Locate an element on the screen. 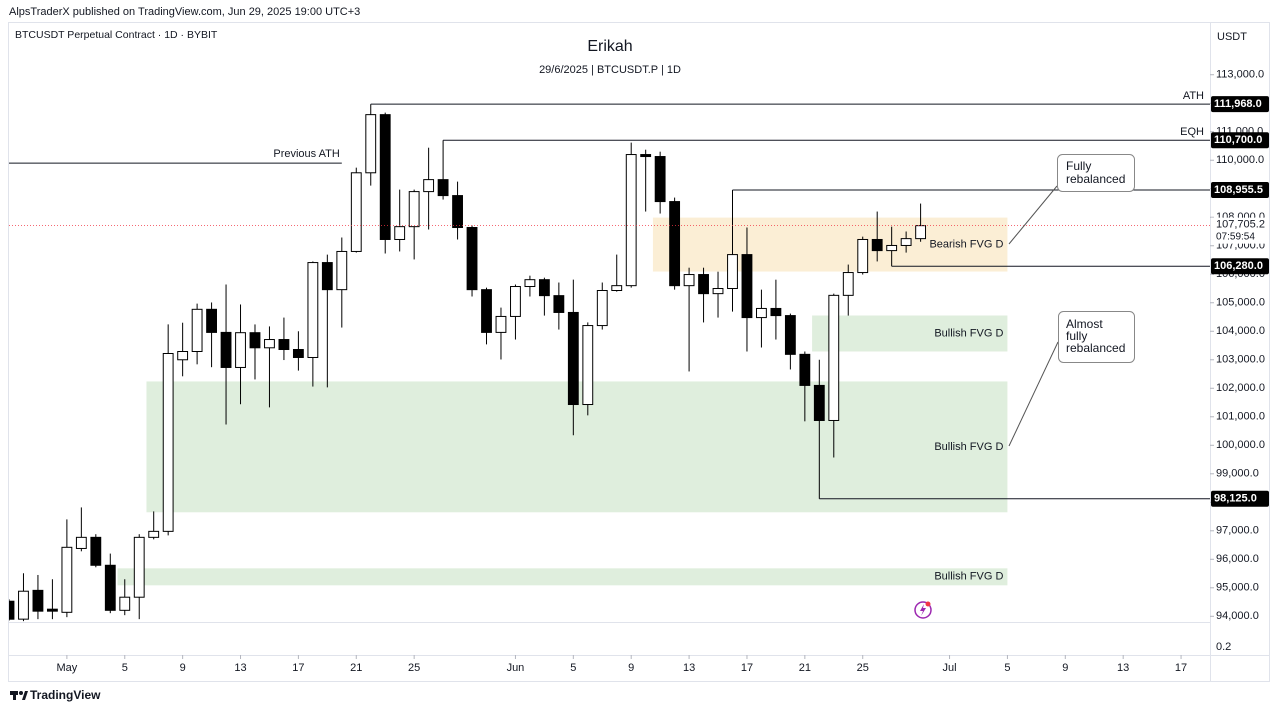 This screenshot has height=711, width=1280. fvg-zone is located at coordinates (910, 333).